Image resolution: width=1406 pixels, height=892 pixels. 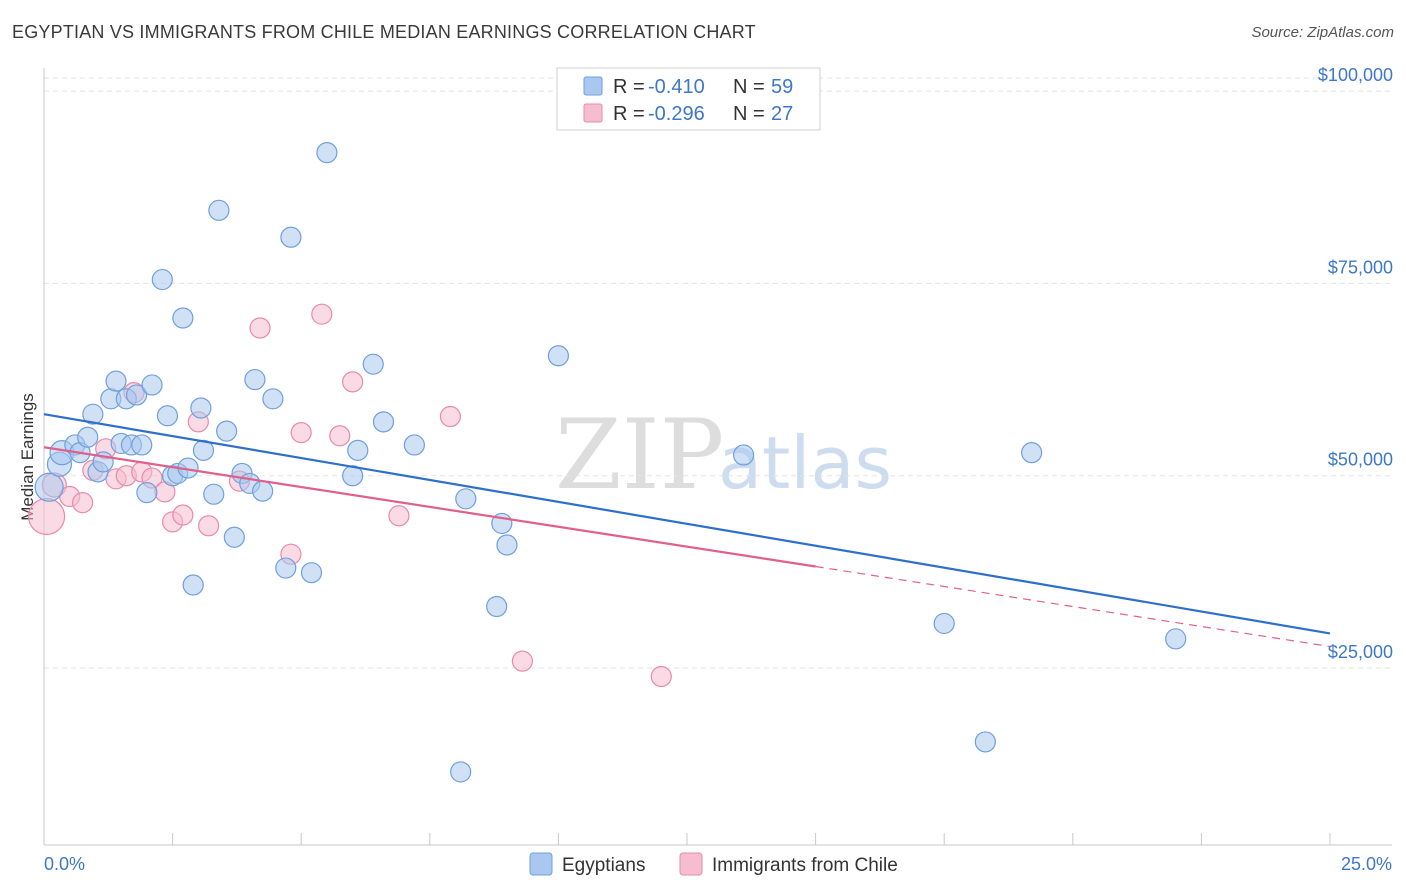 What do you see at coordinates (593, 86) in the screenshot?
I see `legend-swatch-egyptians` at bounding box center [593, 86].